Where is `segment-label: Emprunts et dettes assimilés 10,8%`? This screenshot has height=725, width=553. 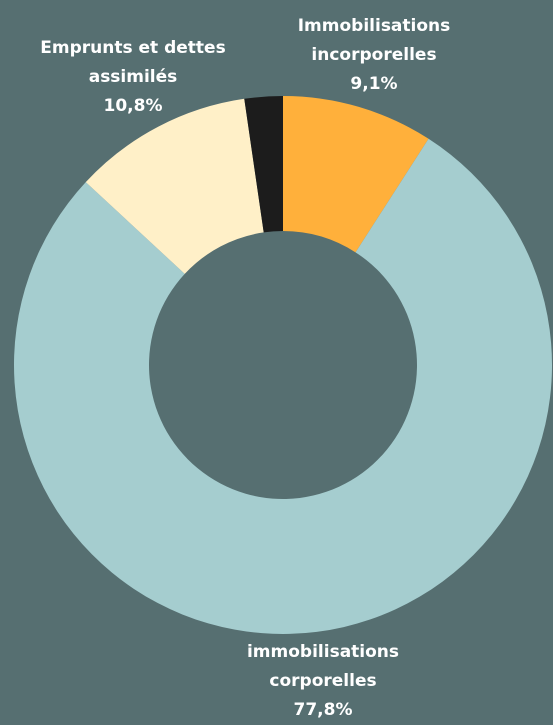
segment-label: Emprunts et dettes assimilés 10,8% is located at coordinates (133, 77).